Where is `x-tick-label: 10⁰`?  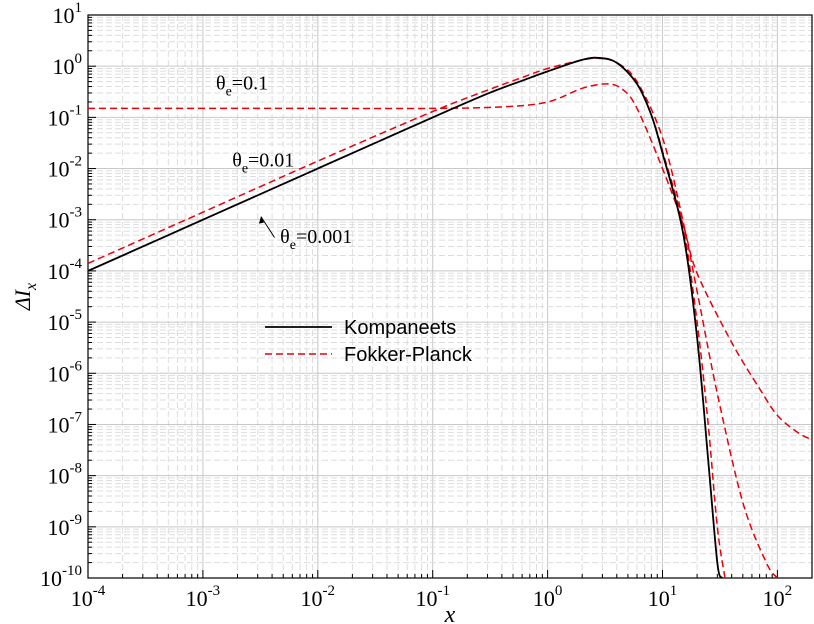
x-tick-label: 10⁰ is located at coordinates (548, 597).